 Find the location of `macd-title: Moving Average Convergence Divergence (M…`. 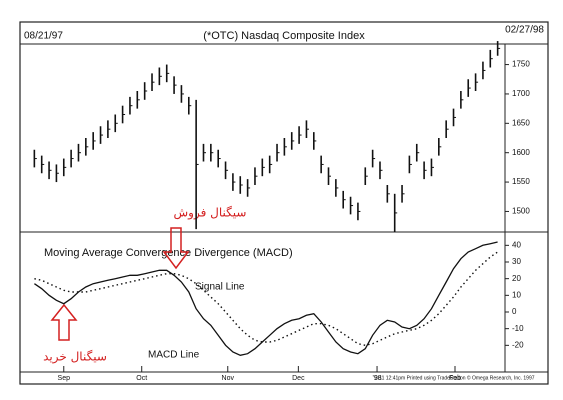

macd-title: Moving Average Convergence Divergence (M… is located at coordinates (168, 253).